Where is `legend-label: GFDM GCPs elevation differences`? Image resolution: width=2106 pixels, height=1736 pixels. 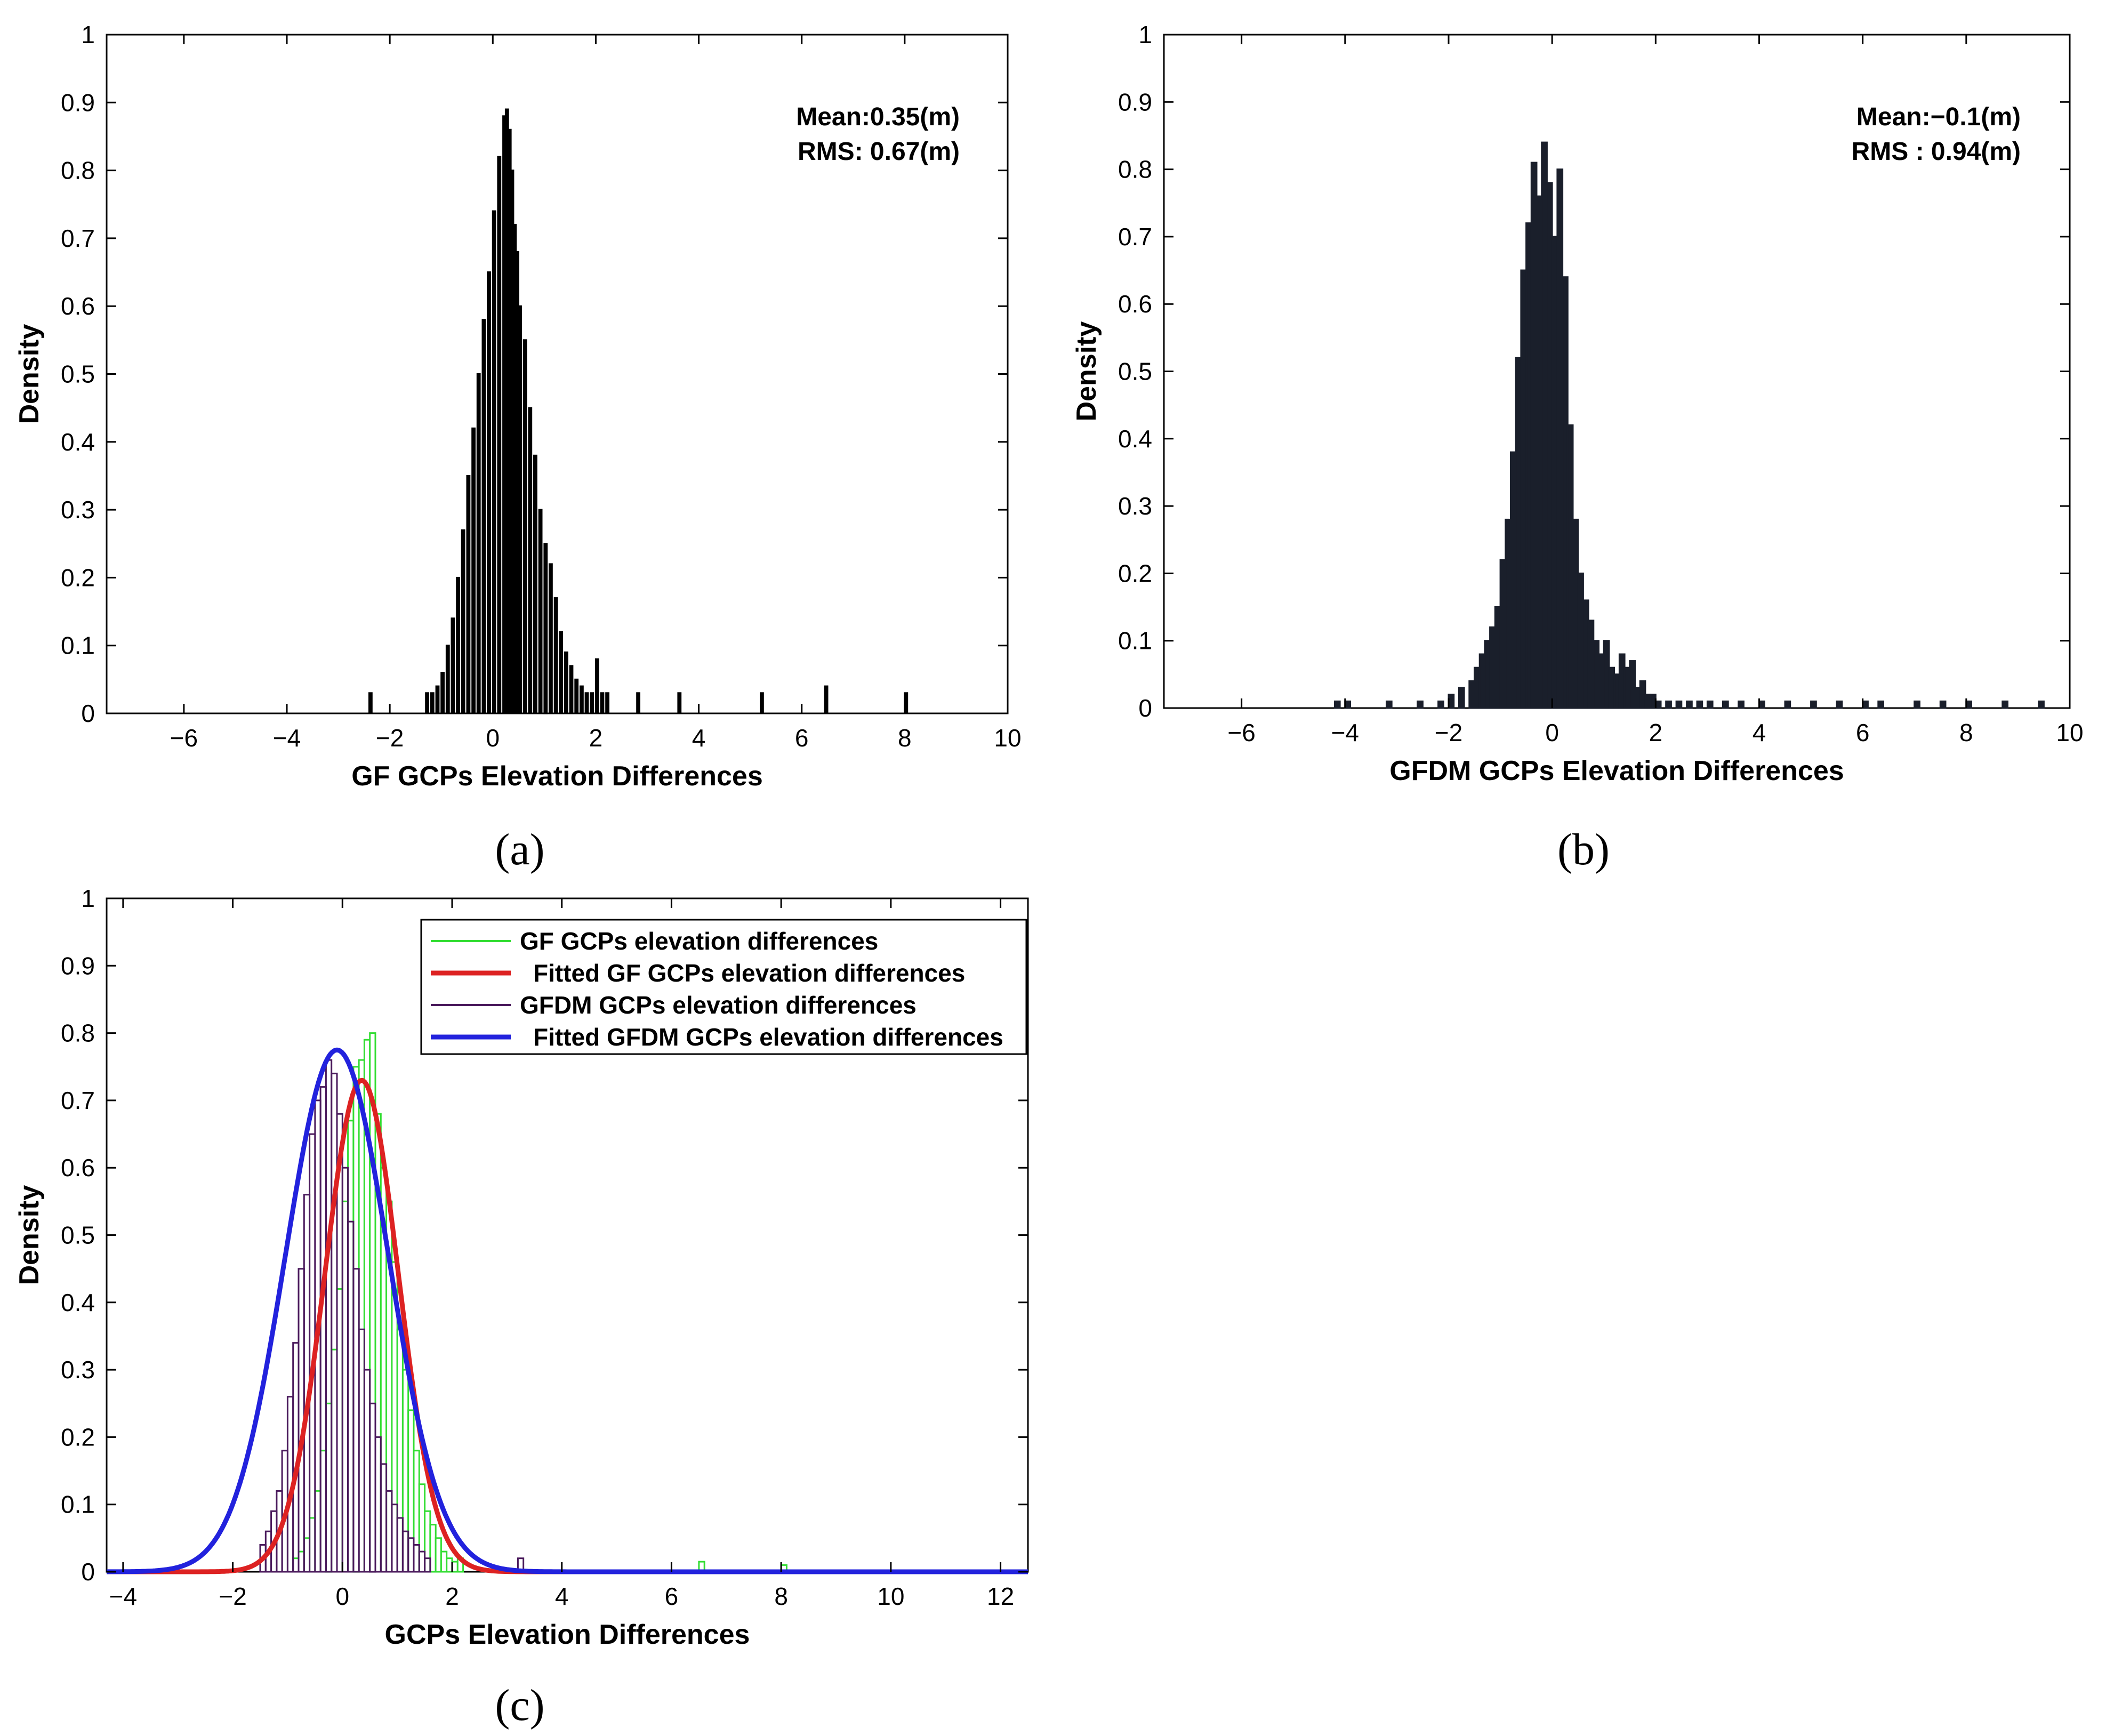
legend-label: GFDM GCPs elevation differences is located at coordinates (719, 1005).